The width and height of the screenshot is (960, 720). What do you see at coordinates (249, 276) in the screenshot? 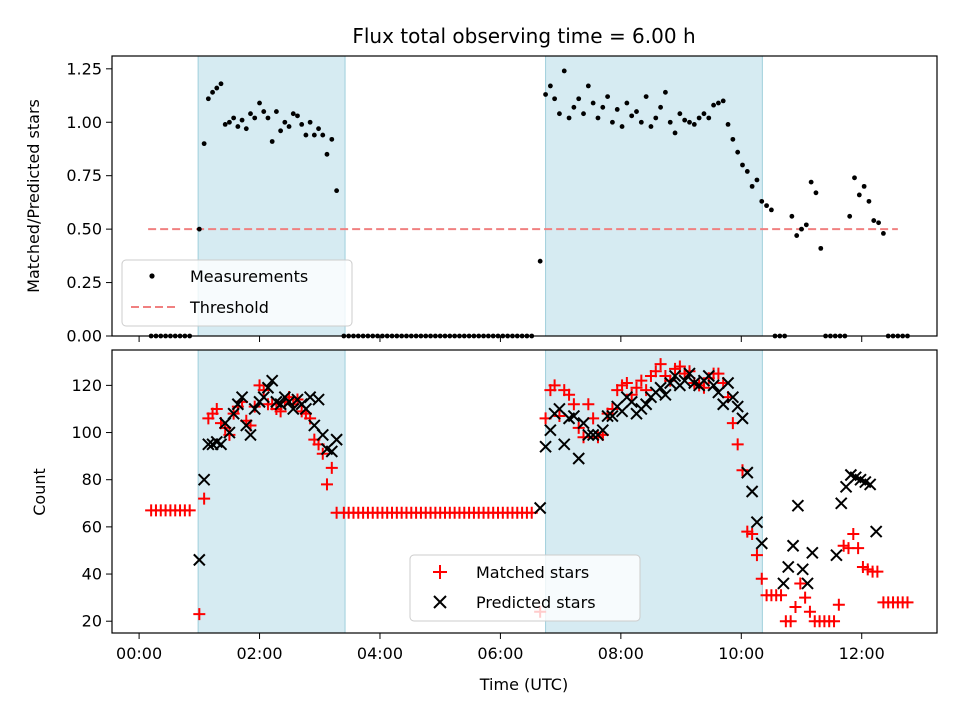
I see `legend-measurements-label: Measurements` at bounding box center [249, 276].